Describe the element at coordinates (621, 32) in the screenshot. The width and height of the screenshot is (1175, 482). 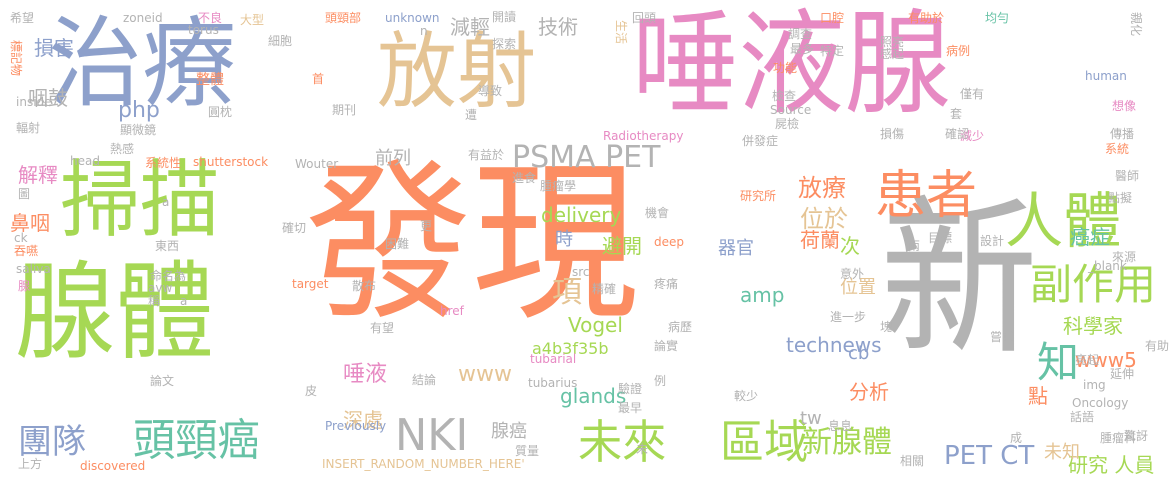
I see `cloud-word: 生活` at that location.